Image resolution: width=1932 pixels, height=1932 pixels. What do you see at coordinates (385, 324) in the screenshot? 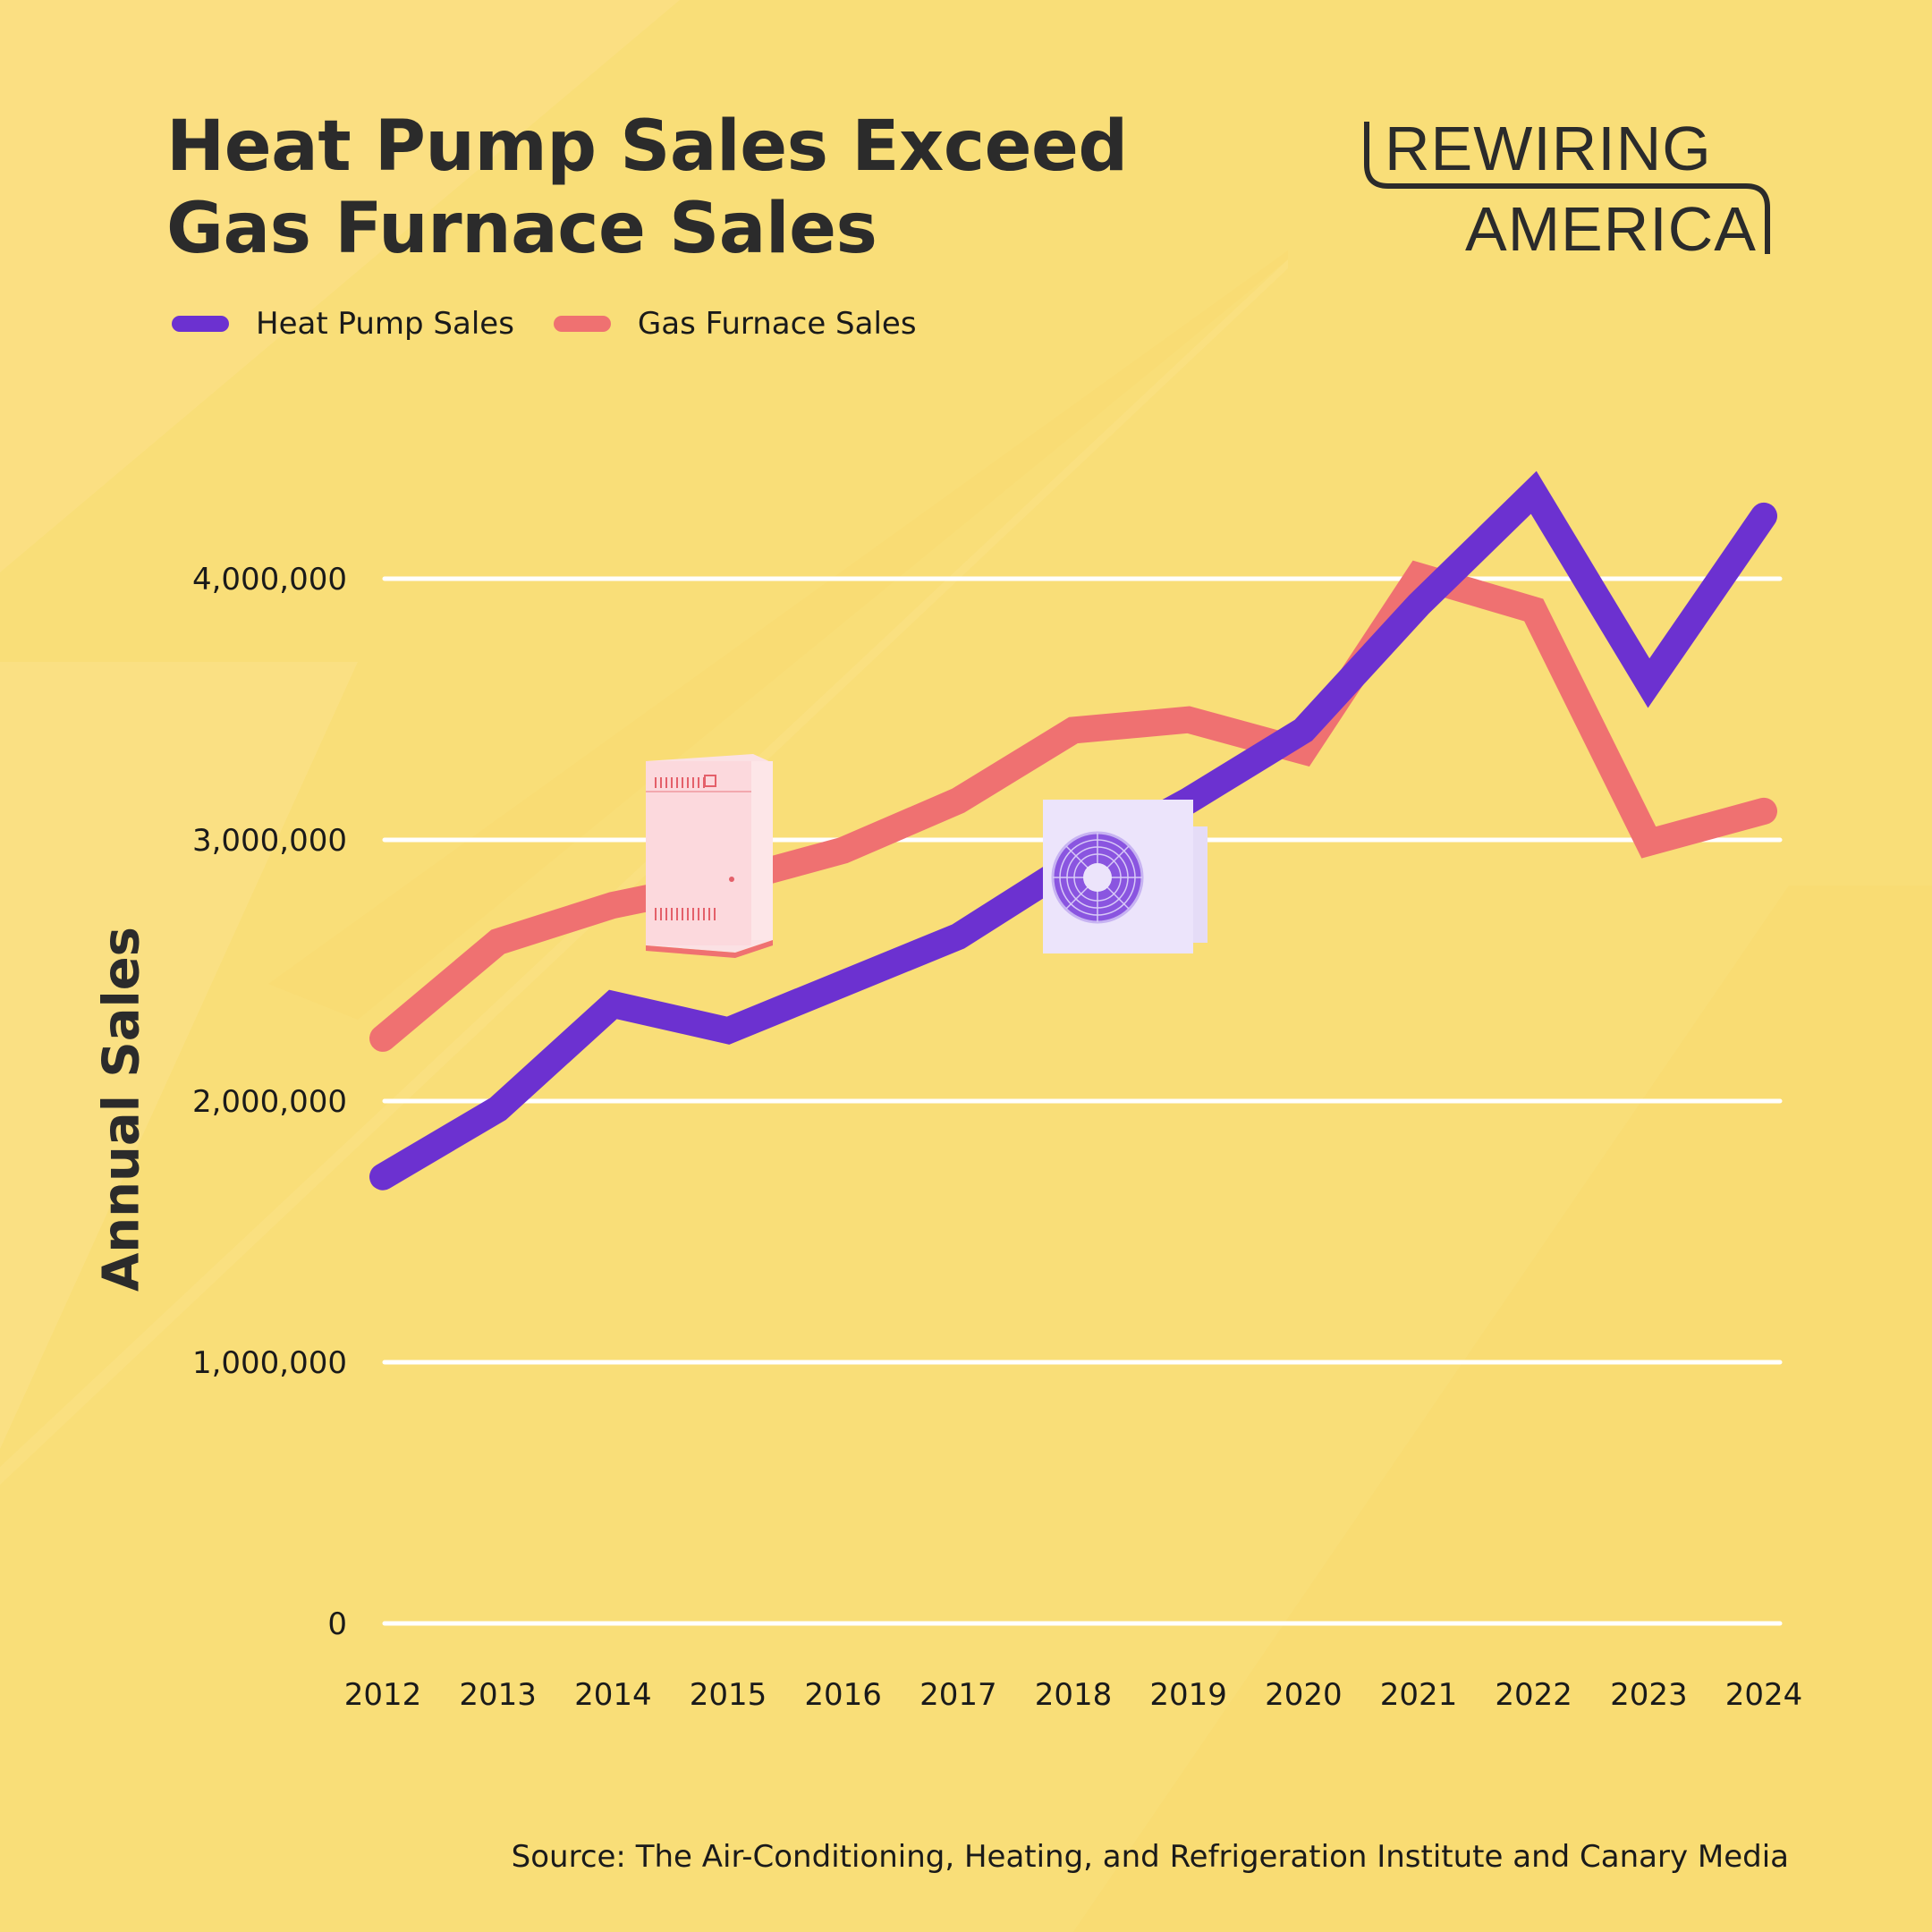
I see `legend-label-heat-pump: Heat Pump Sales` at bounding box center [385, 324].